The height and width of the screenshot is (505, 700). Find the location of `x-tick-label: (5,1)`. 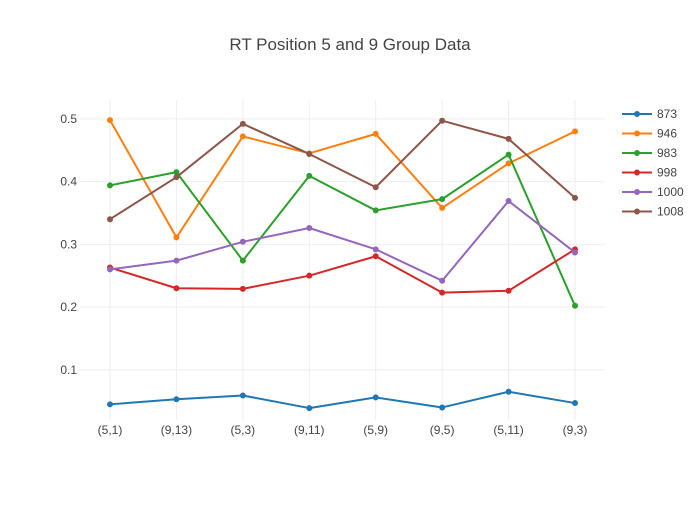

x-tick-label: (5,1) is located at coordinates (110, 430).